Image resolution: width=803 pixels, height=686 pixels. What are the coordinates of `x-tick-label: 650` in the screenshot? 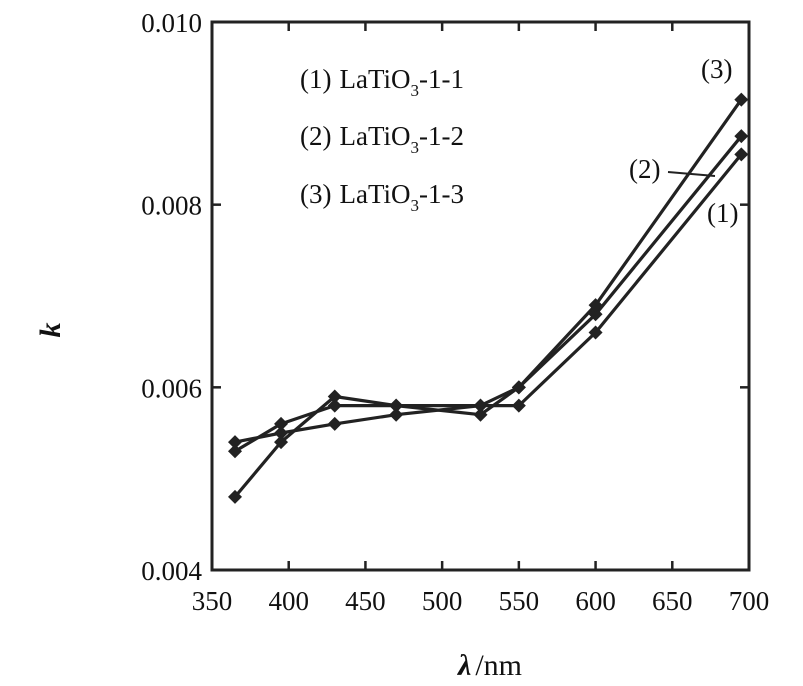 It's located at (672, 601).